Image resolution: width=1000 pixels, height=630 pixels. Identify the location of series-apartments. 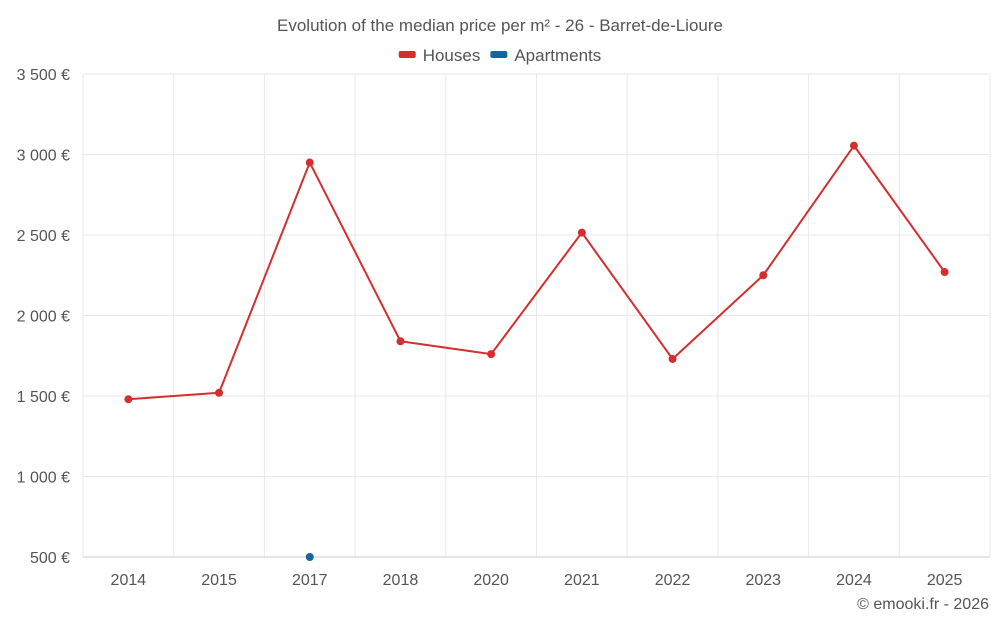
(309, 557).